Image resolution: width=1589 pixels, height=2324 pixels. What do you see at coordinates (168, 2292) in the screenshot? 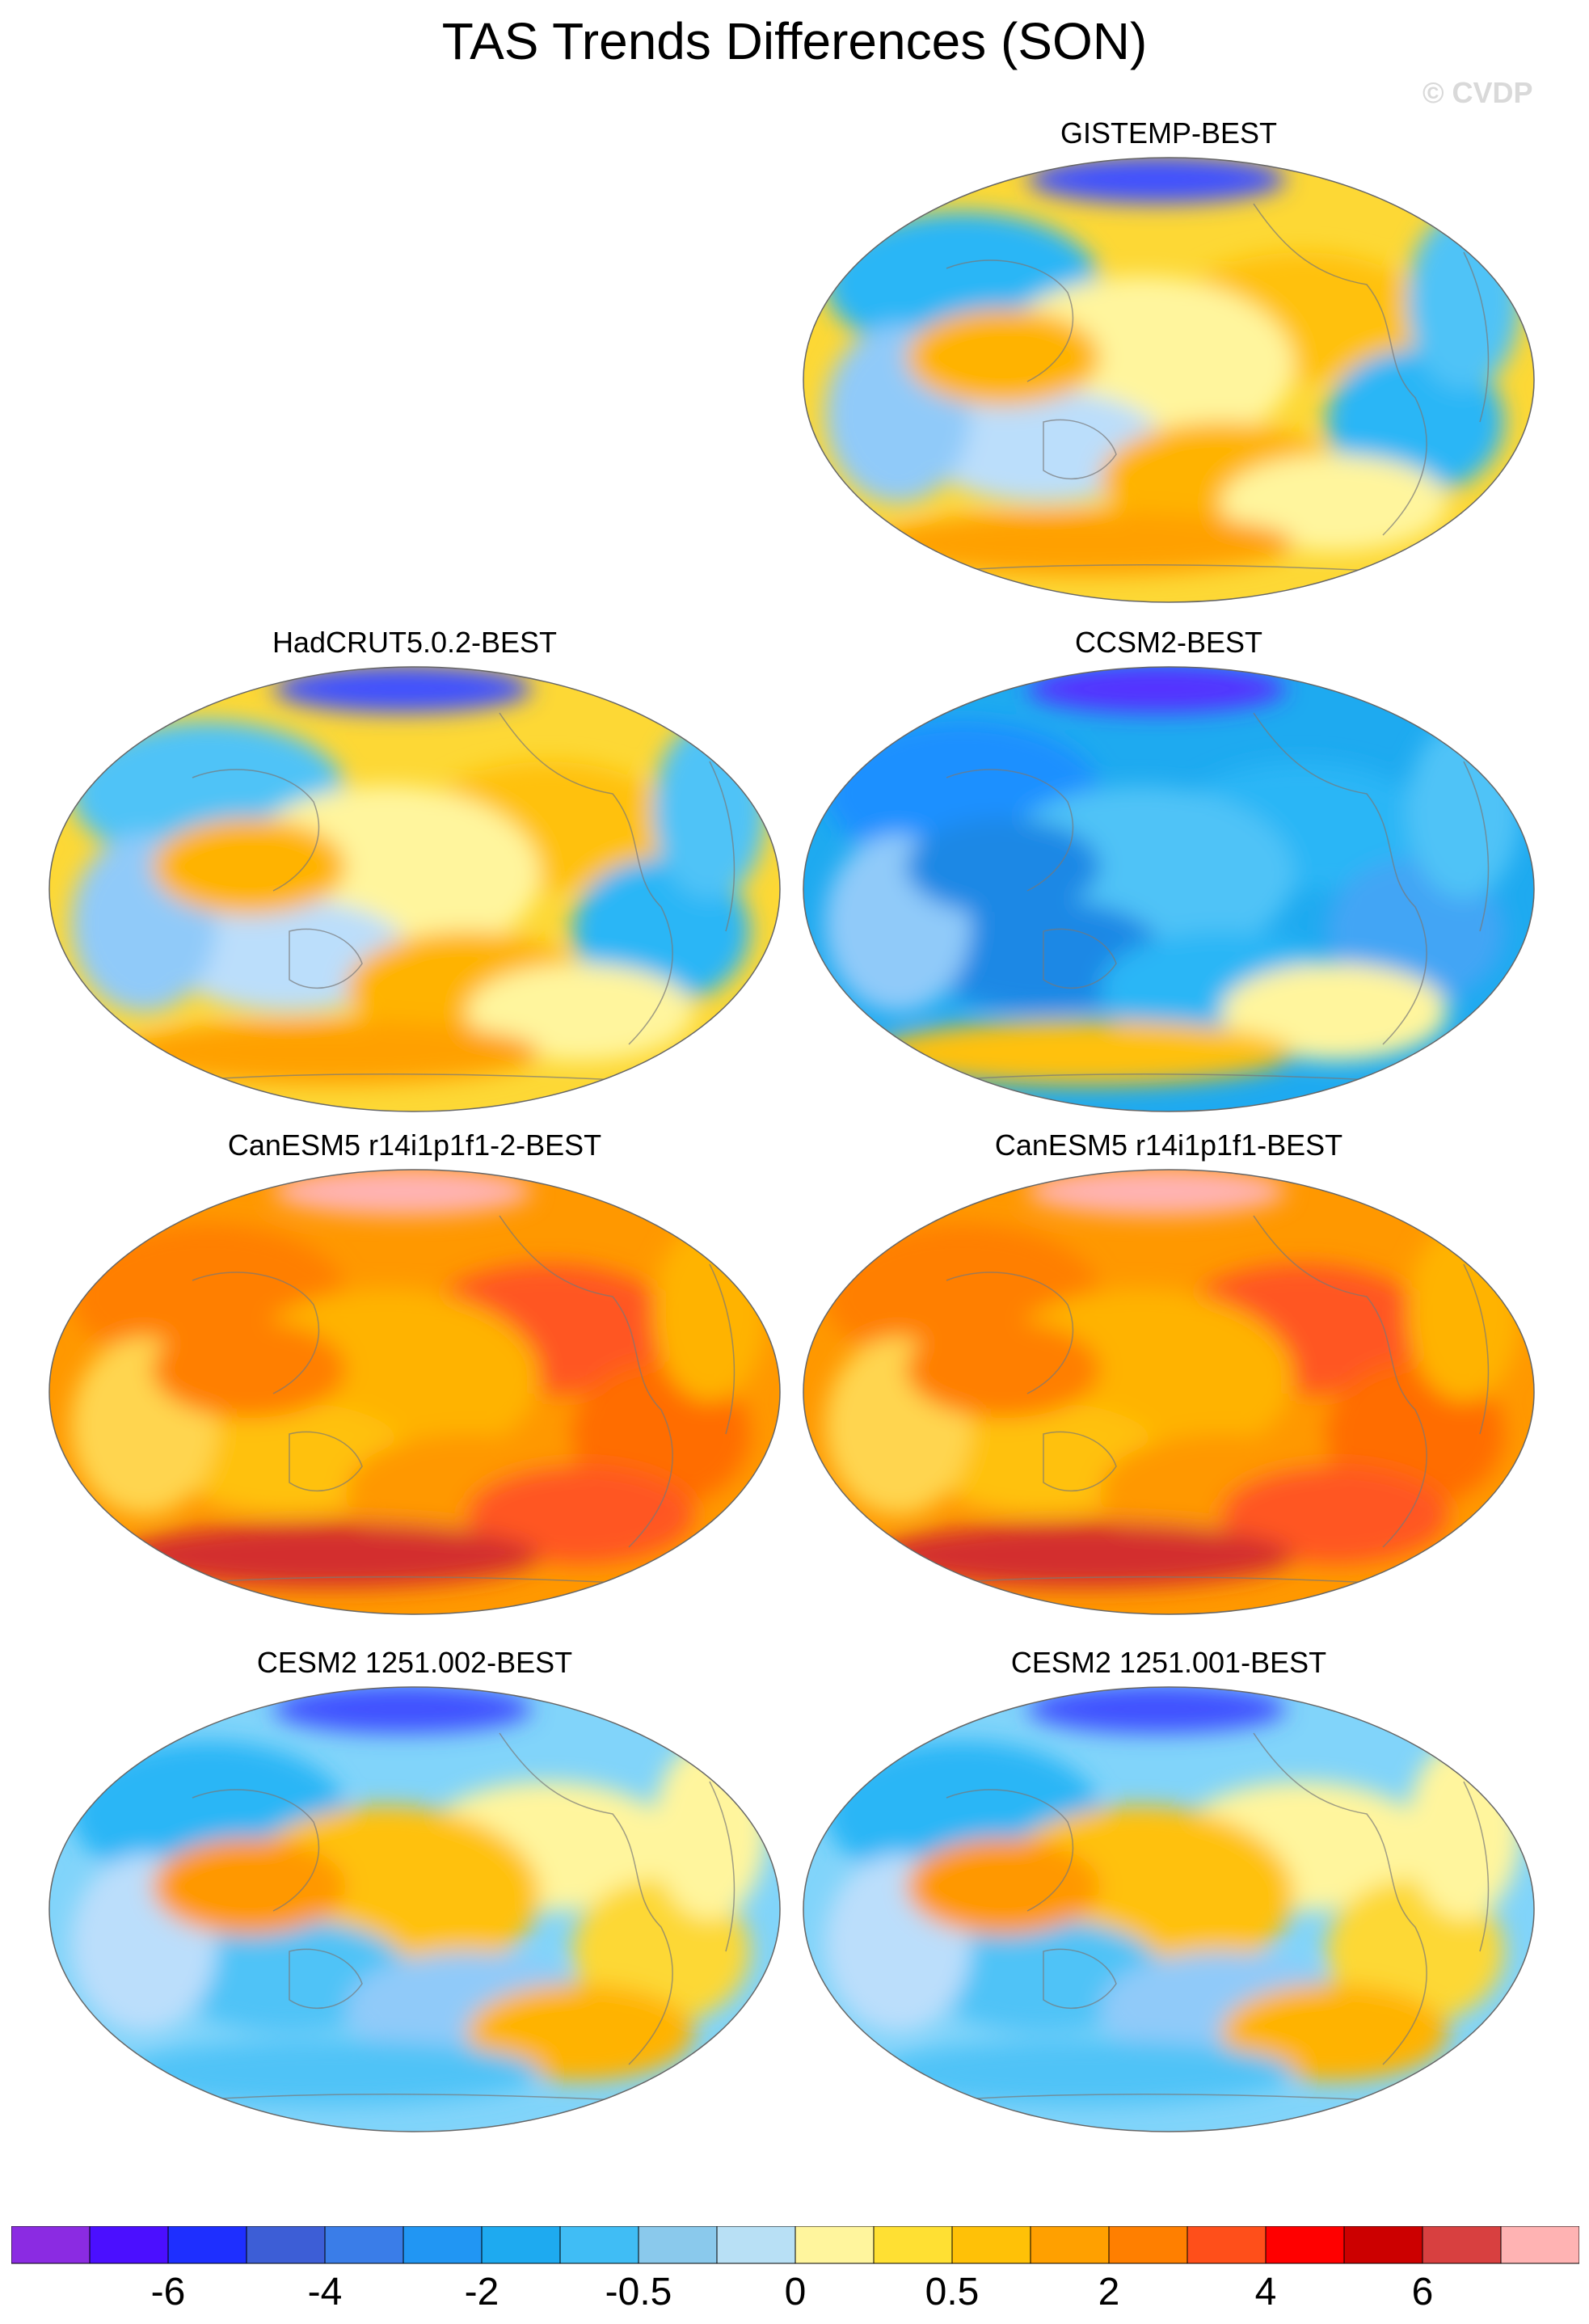
I see `colorbar-tick-label: -6` at bounding box center [168, 2292].